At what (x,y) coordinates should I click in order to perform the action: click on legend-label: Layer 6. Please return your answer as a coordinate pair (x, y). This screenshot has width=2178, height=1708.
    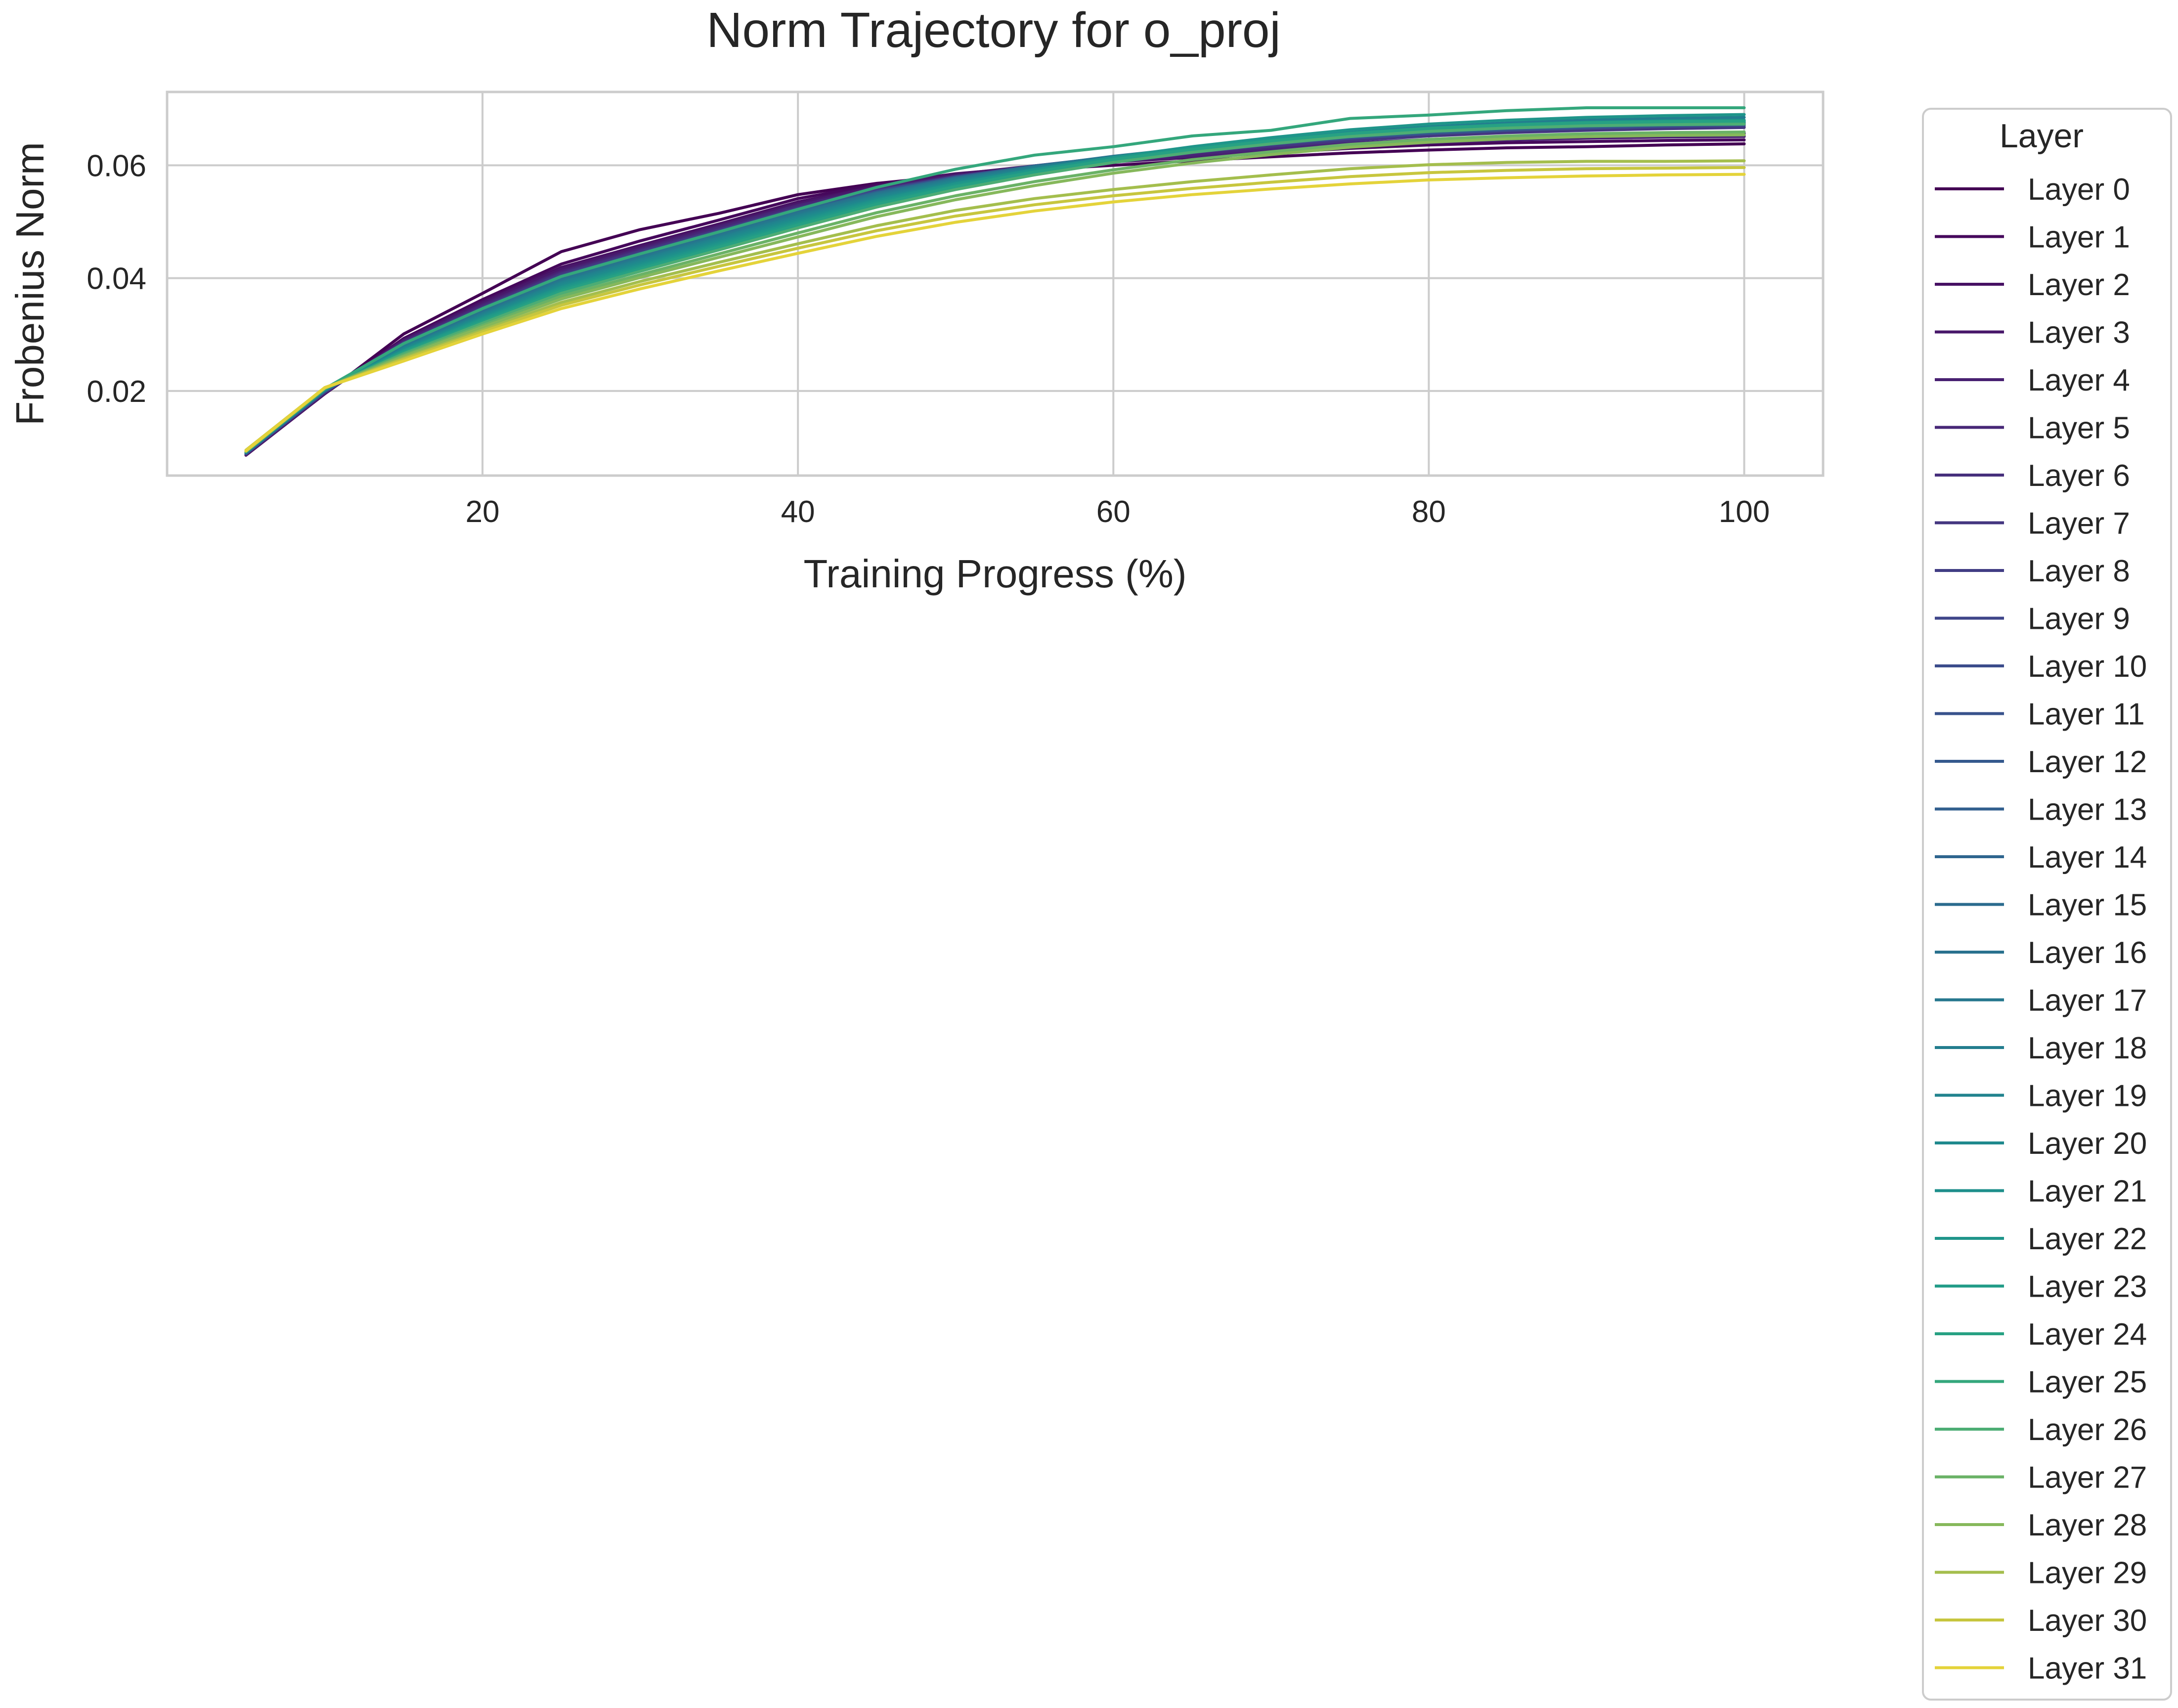
    Looking at the image, I should click on (2079, 476).